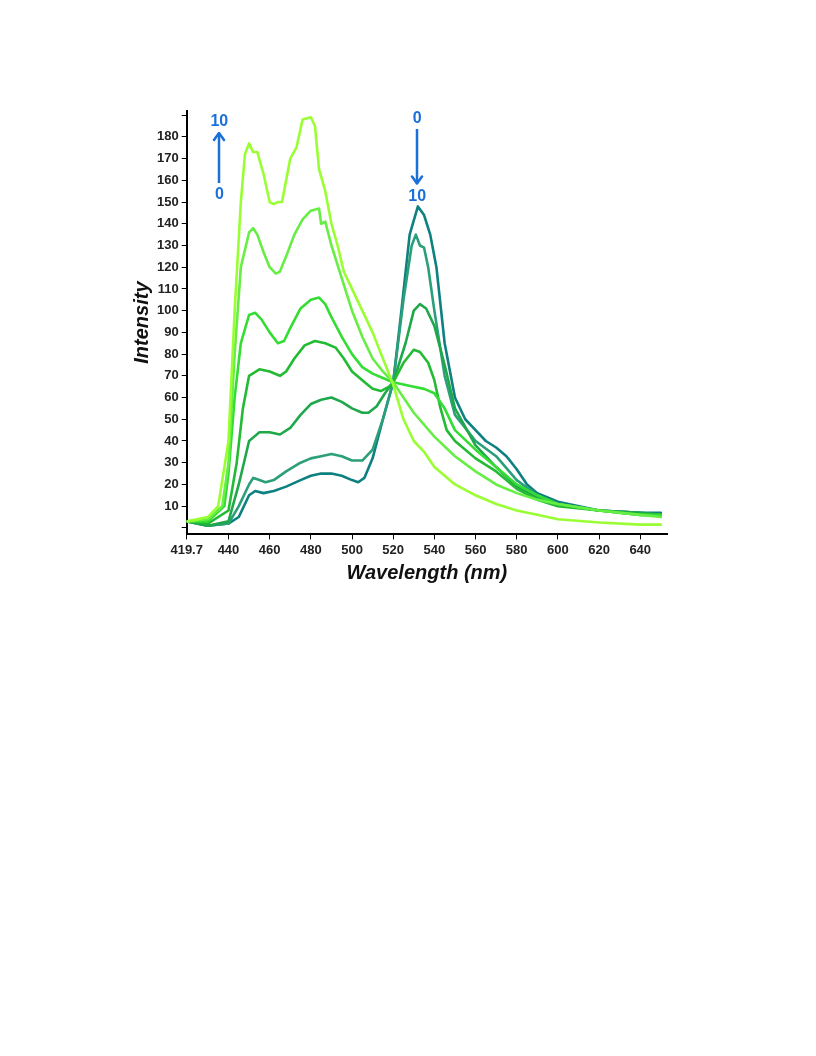 This screenshot has width=816, height=1056. Describe the element at coordinates (167, 310) in the screenshot. I see `y-tick-label: 100` at that location.